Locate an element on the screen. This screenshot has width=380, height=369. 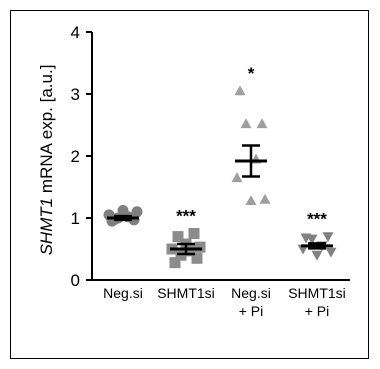
y-tick-label: 0 is located at coordinates (75, 280).